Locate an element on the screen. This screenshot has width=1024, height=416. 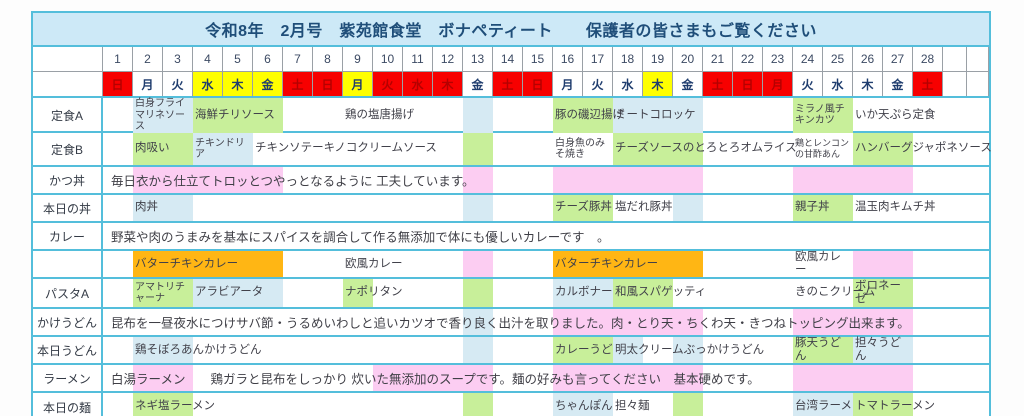
date-cell: 8 is located at coordinates (328, 59).